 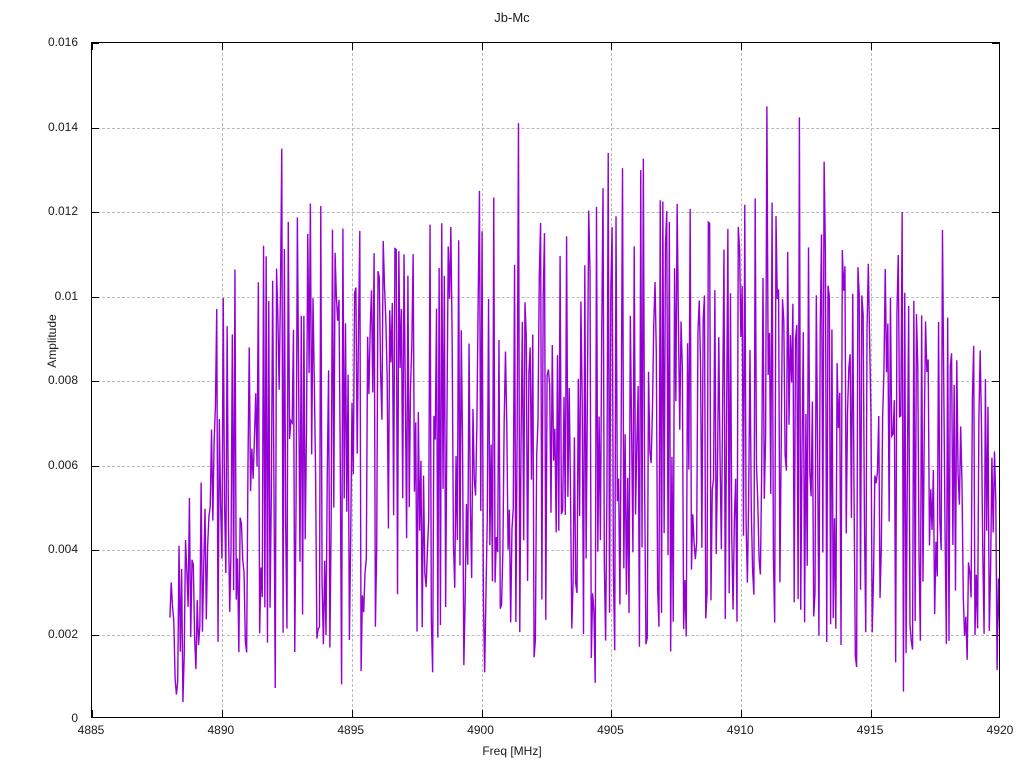 What do you see at coordinates (62, 549) in the screenshot?
I see `y-tick-label: 0.004` at bounding box center [62, 549].